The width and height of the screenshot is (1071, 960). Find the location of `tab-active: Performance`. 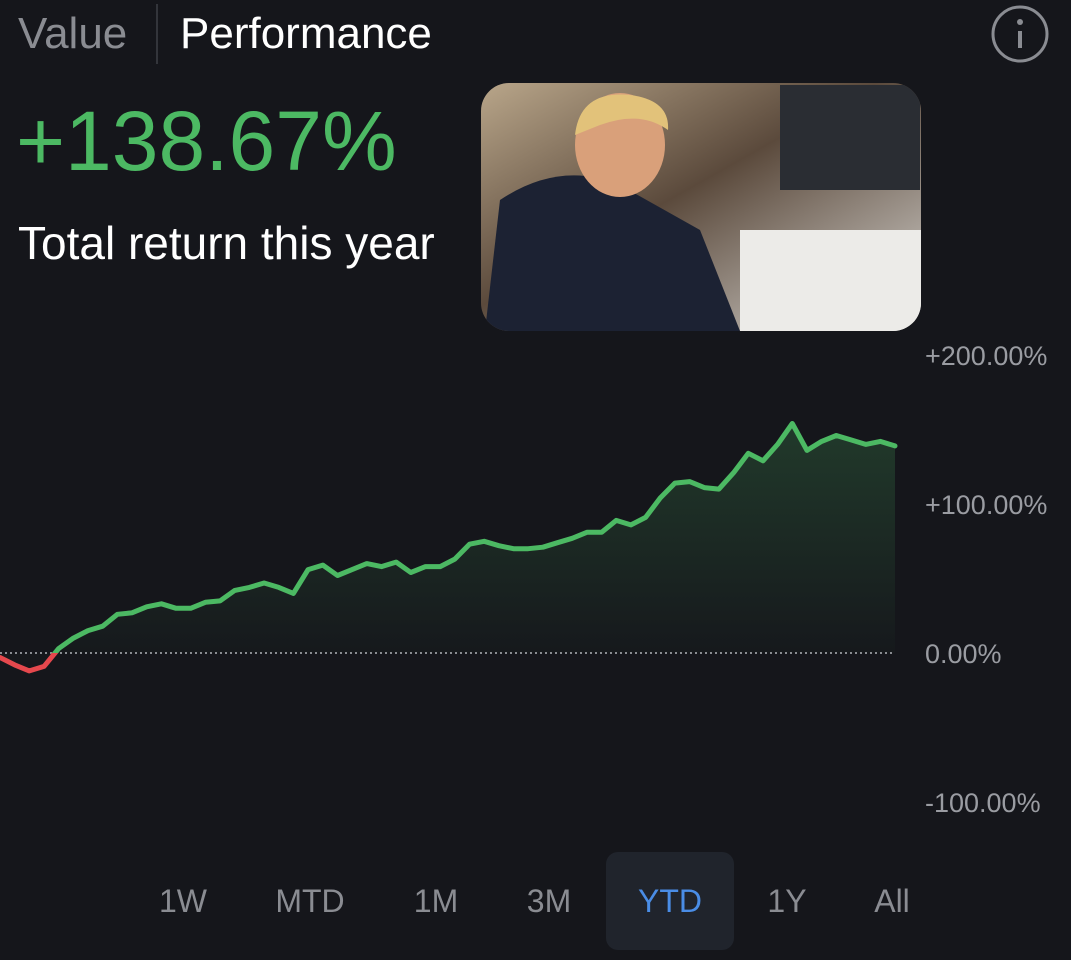

tab-active: Performance is located at coordinates (306, 33).